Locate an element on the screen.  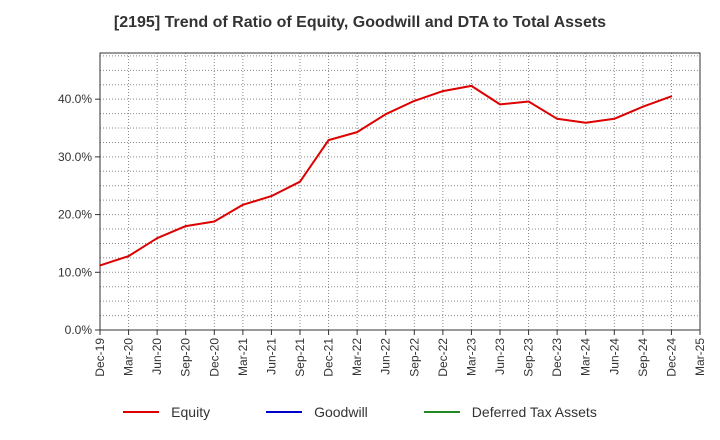
legend-label-equity: Equity is located at coordinates (191, 412).